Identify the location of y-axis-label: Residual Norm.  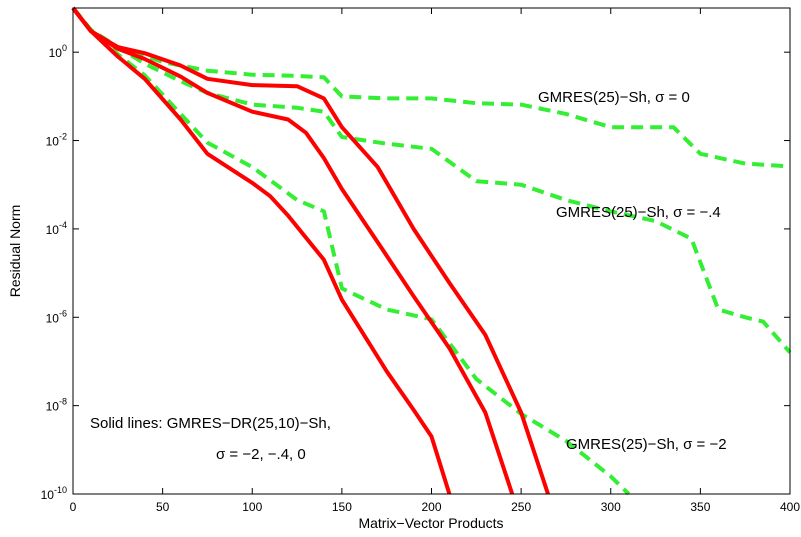
(15, 251).